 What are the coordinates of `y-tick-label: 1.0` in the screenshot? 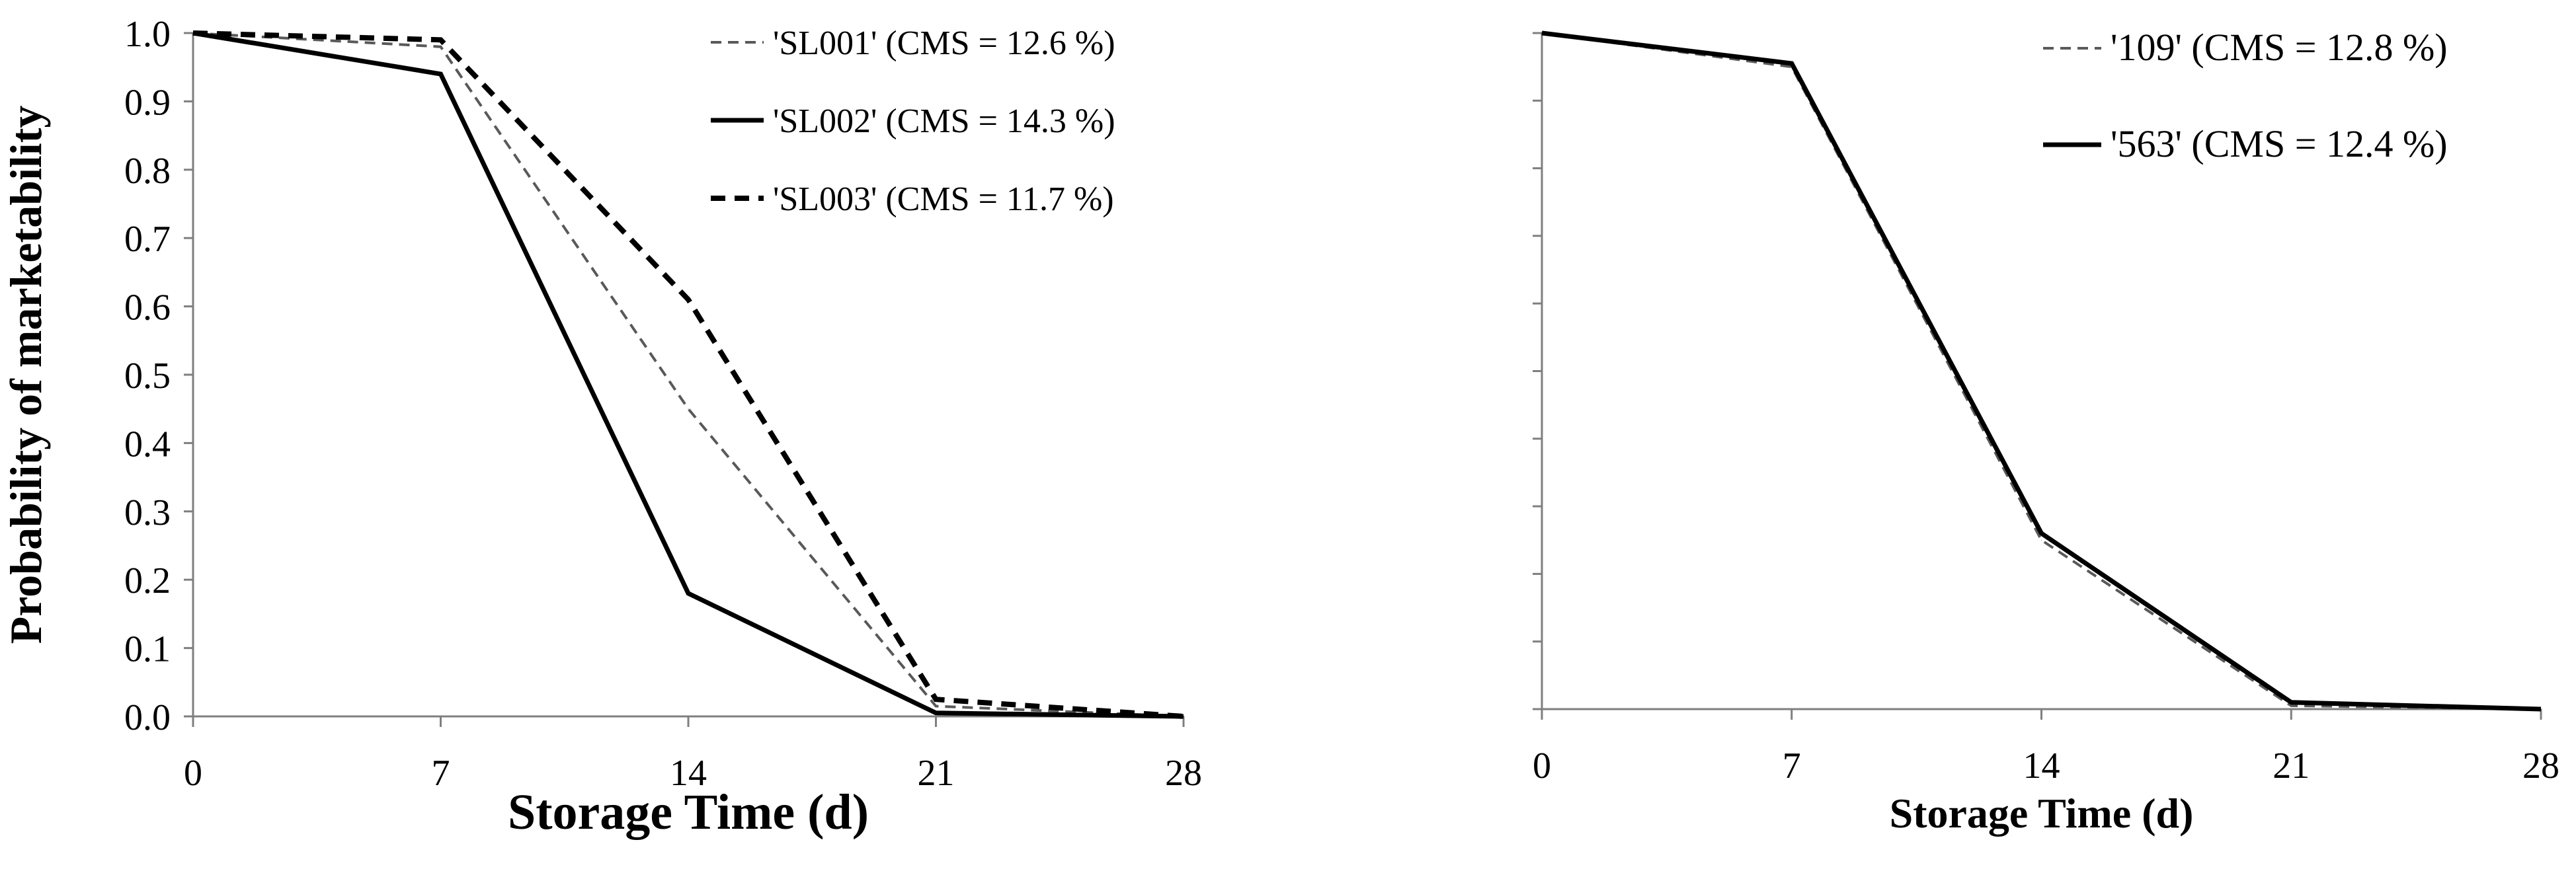 It's located at (147, 34).